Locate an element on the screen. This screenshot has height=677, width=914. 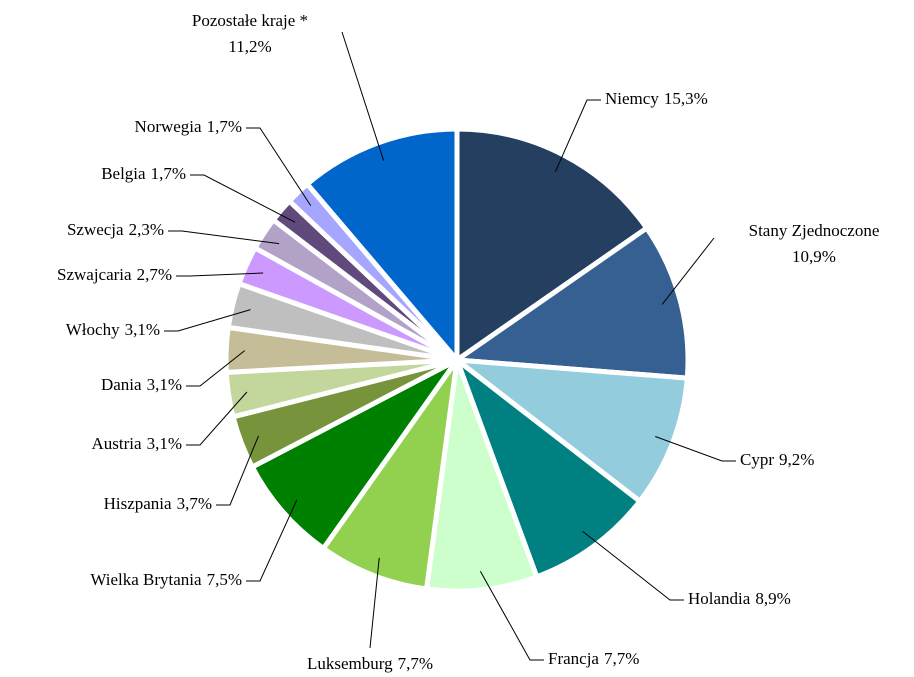
data-label: Hiszpania 3,7% is located at coordinates (158, 503).